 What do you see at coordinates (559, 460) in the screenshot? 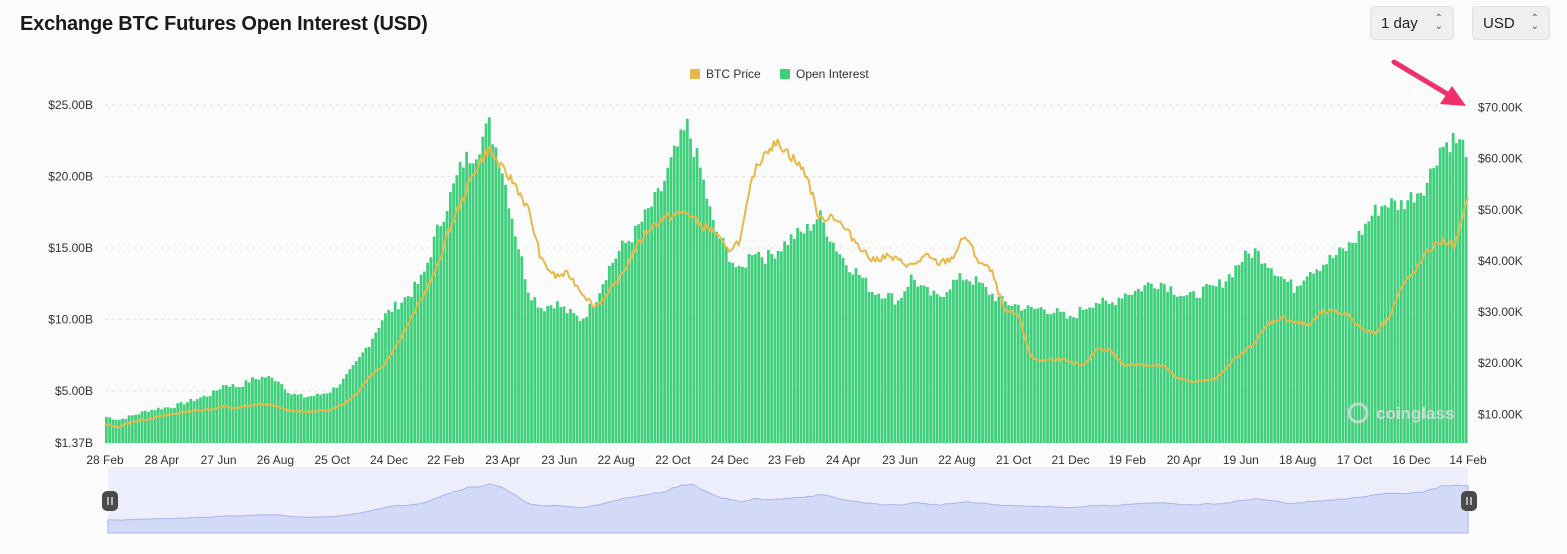
I see `x-axis-tick-label: 23 Jun` at bounding box center [559, 460].